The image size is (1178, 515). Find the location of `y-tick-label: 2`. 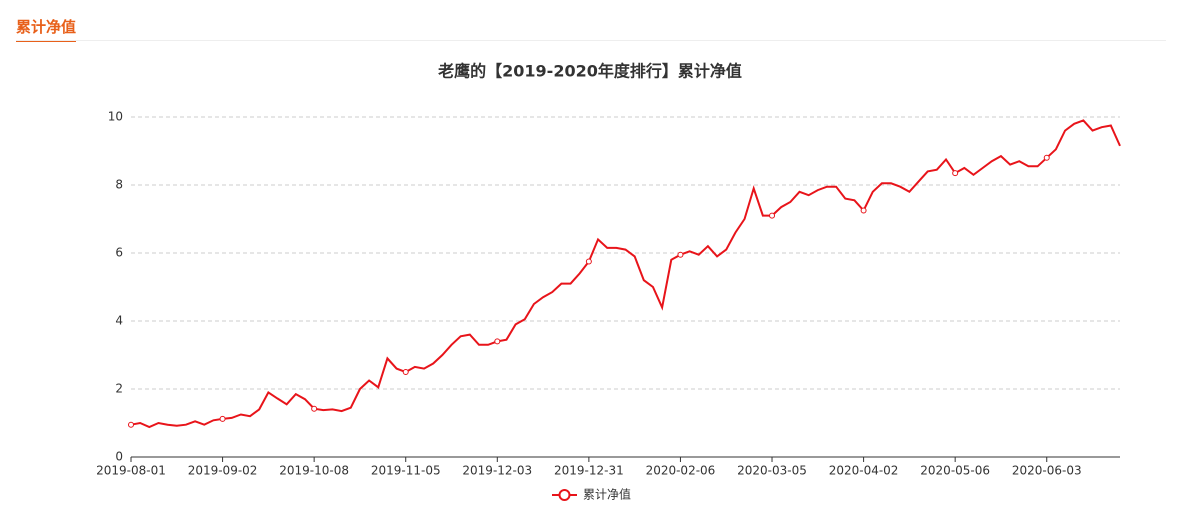

y-tick-label: 2 is located at coordinates (119, 389).